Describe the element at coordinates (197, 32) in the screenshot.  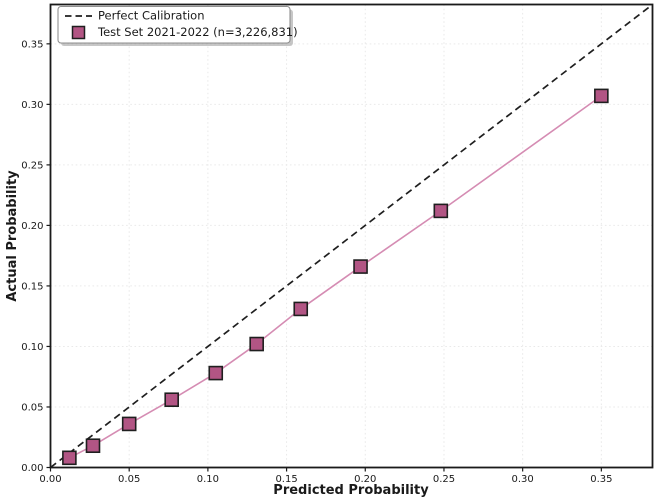
I see `legend-label-test-set: Test Set 2021-2022 (n=3,226,831)` at that location.